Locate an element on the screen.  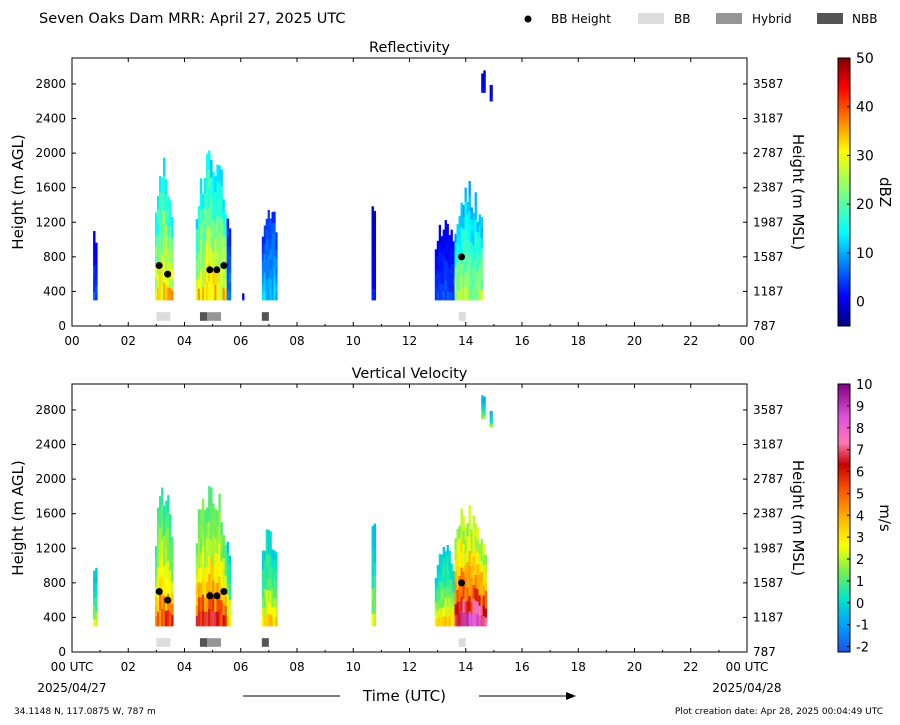
legend-bb-height-marker is located at coordinates (528, 19).